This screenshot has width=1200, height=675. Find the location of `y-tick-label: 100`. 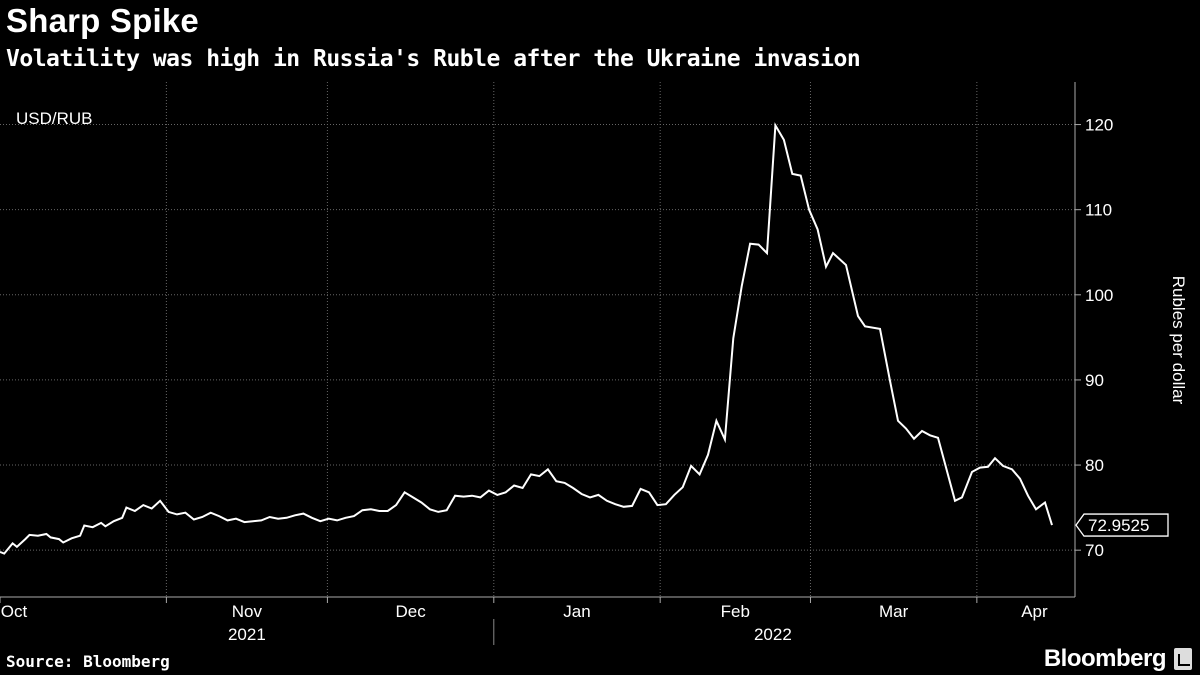

y-tick-label: 100 is located at coordinates (1099, 295).